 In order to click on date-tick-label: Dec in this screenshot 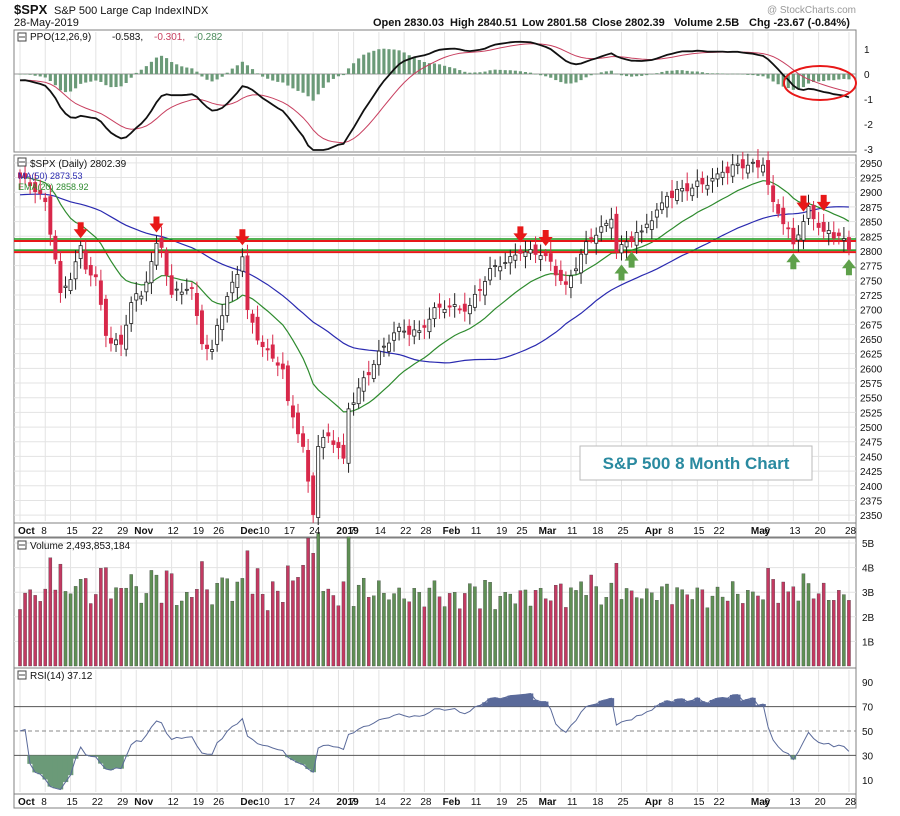, I will do `click(249, 802)`.